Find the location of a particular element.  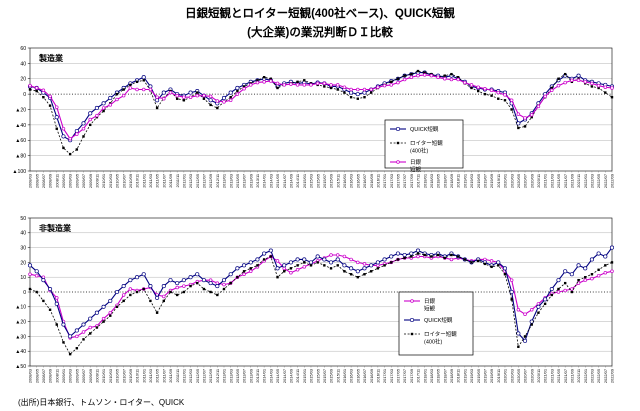

x-tick-label: 2021/01 is located at coordinates (545, 376).